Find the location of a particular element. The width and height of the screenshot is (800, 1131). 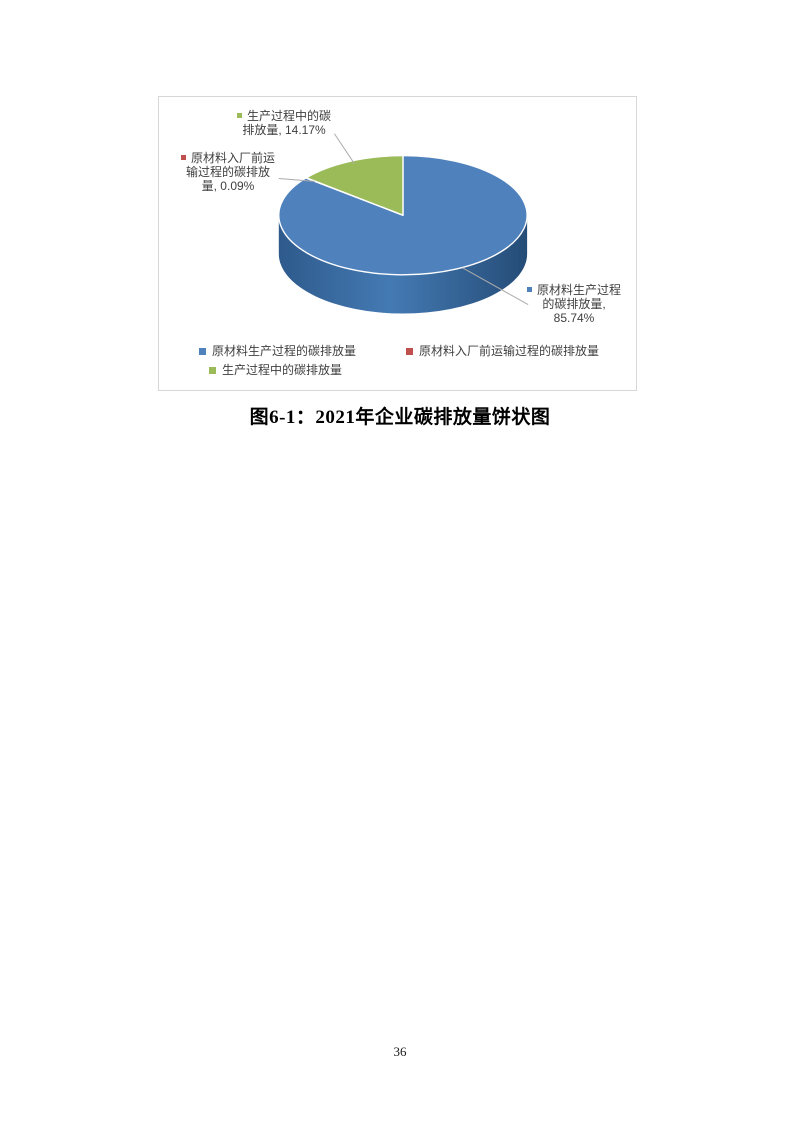

data-label-line: 排放量, 14.17% is located at coordinates (284, 130).